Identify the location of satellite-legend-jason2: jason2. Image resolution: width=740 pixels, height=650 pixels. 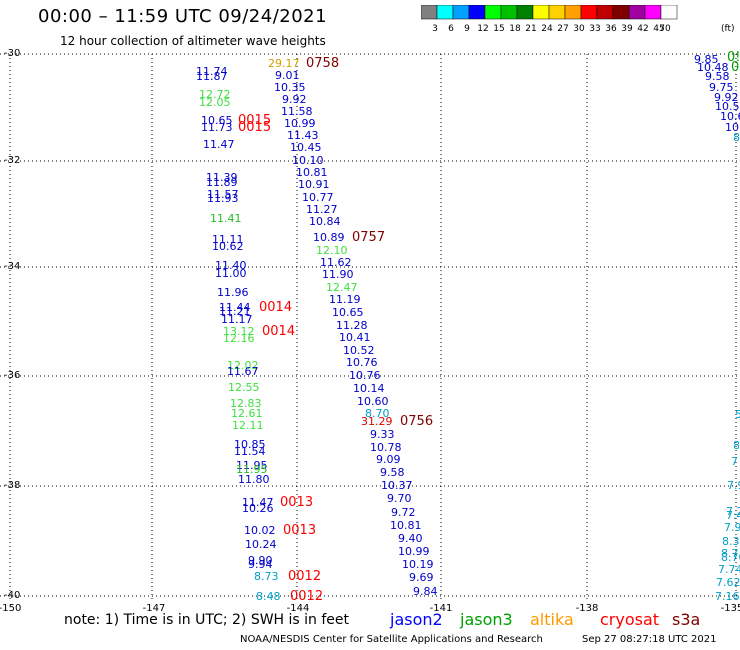
(416, 619).